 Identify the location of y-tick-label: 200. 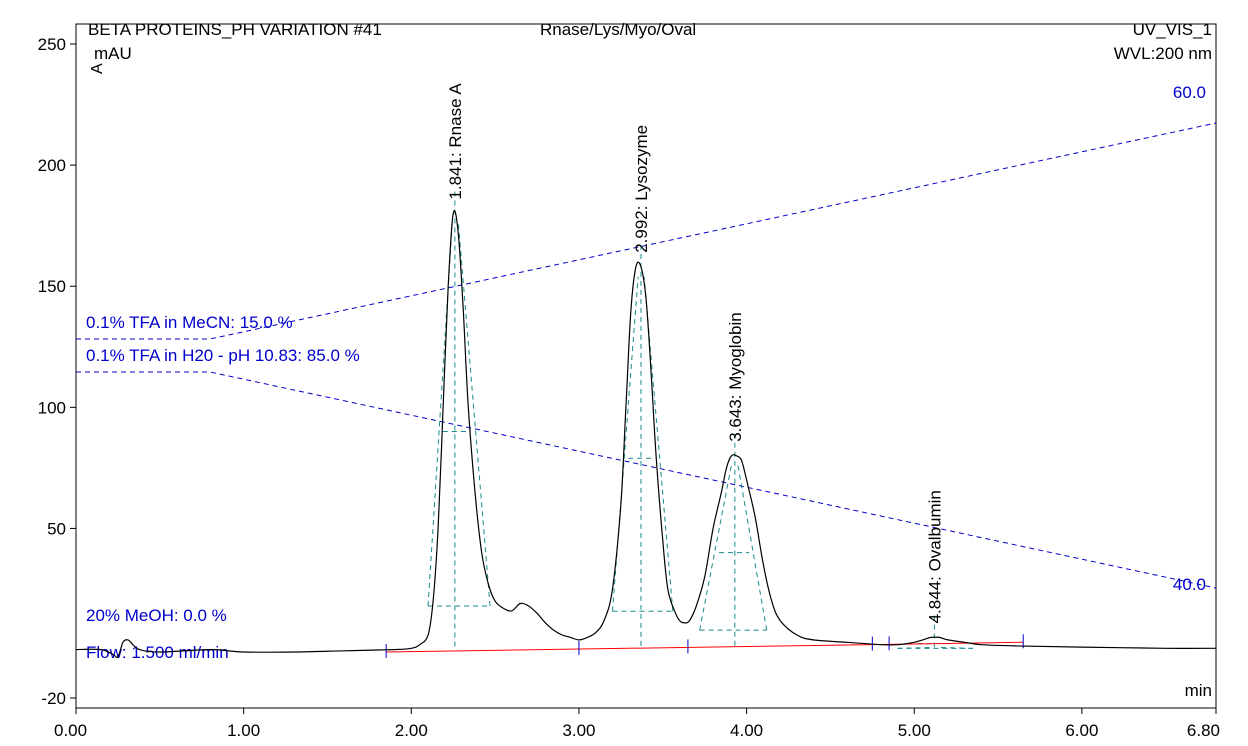
(52, 165).